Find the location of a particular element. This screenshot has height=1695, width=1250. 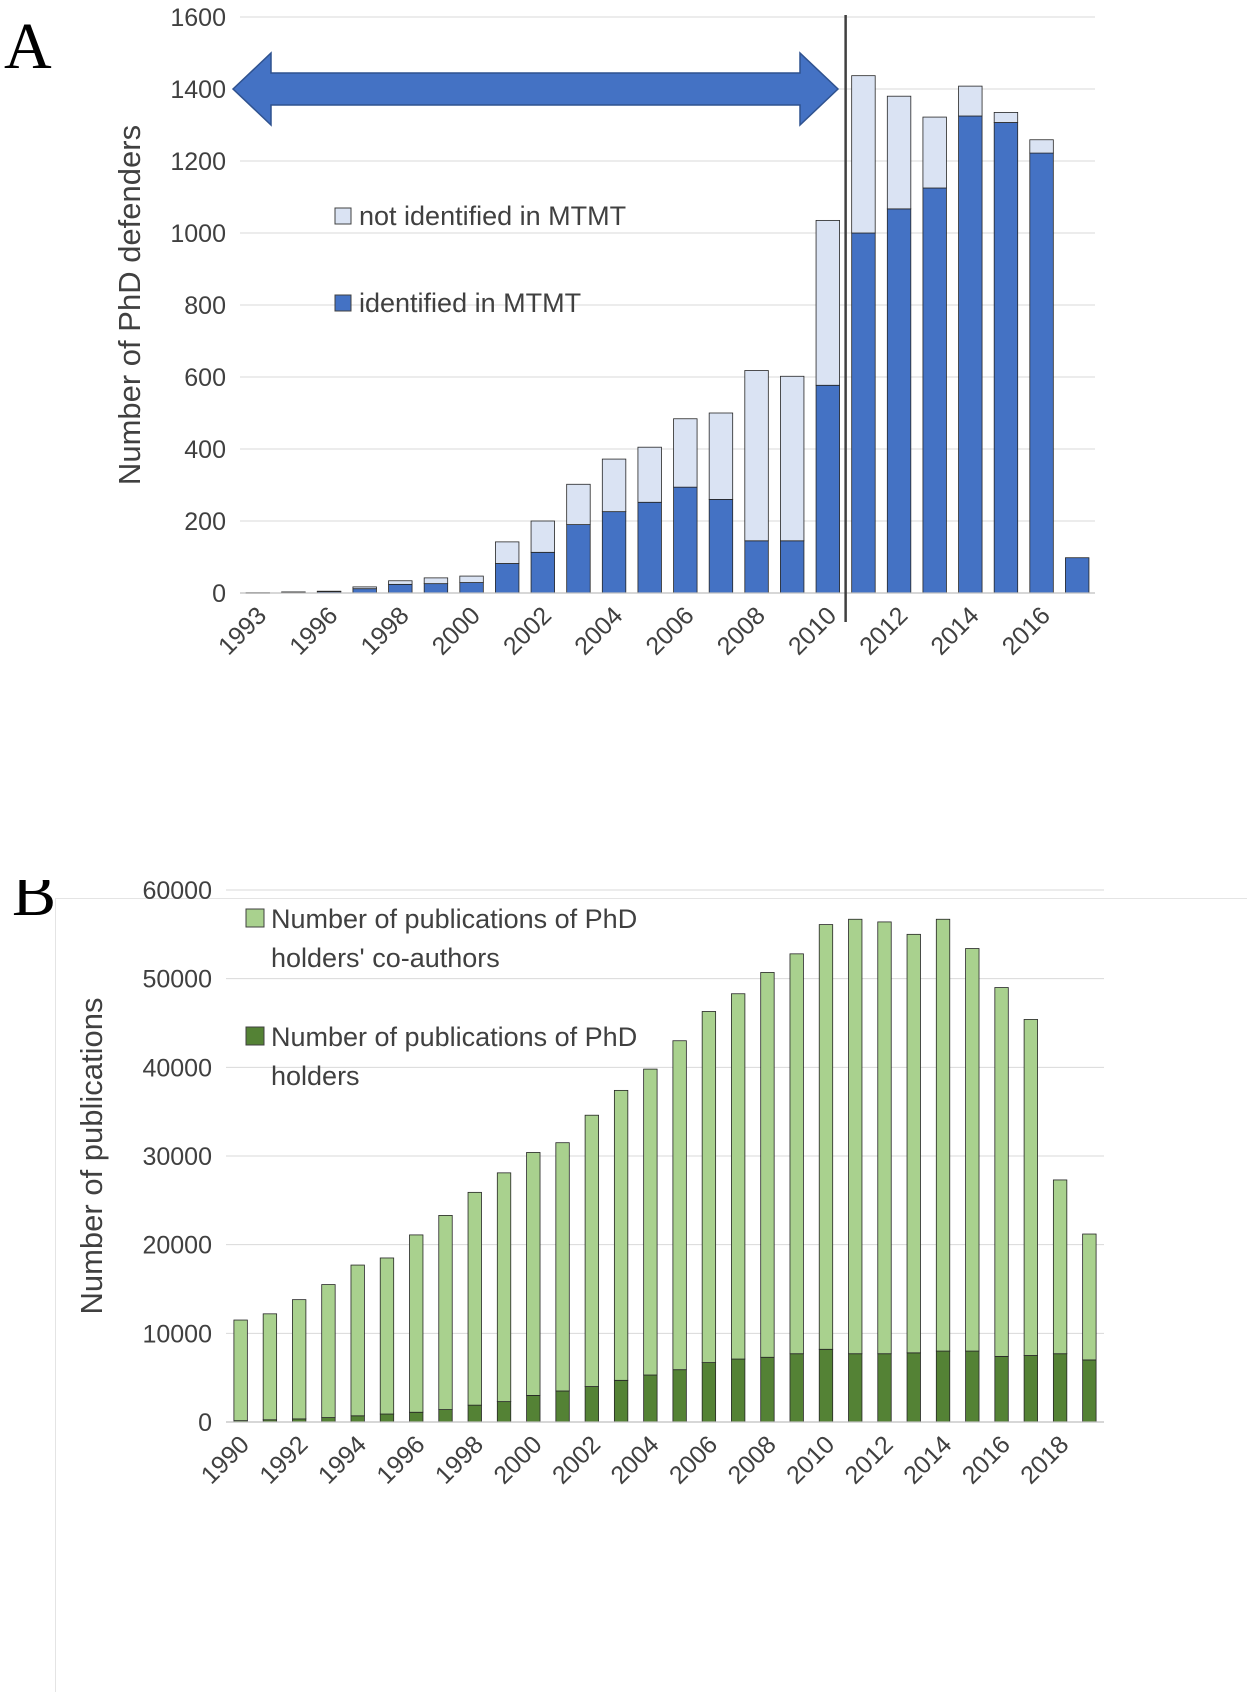

chart-b-x-tick-1996: 1996 is located at coordinates (400, 1459).